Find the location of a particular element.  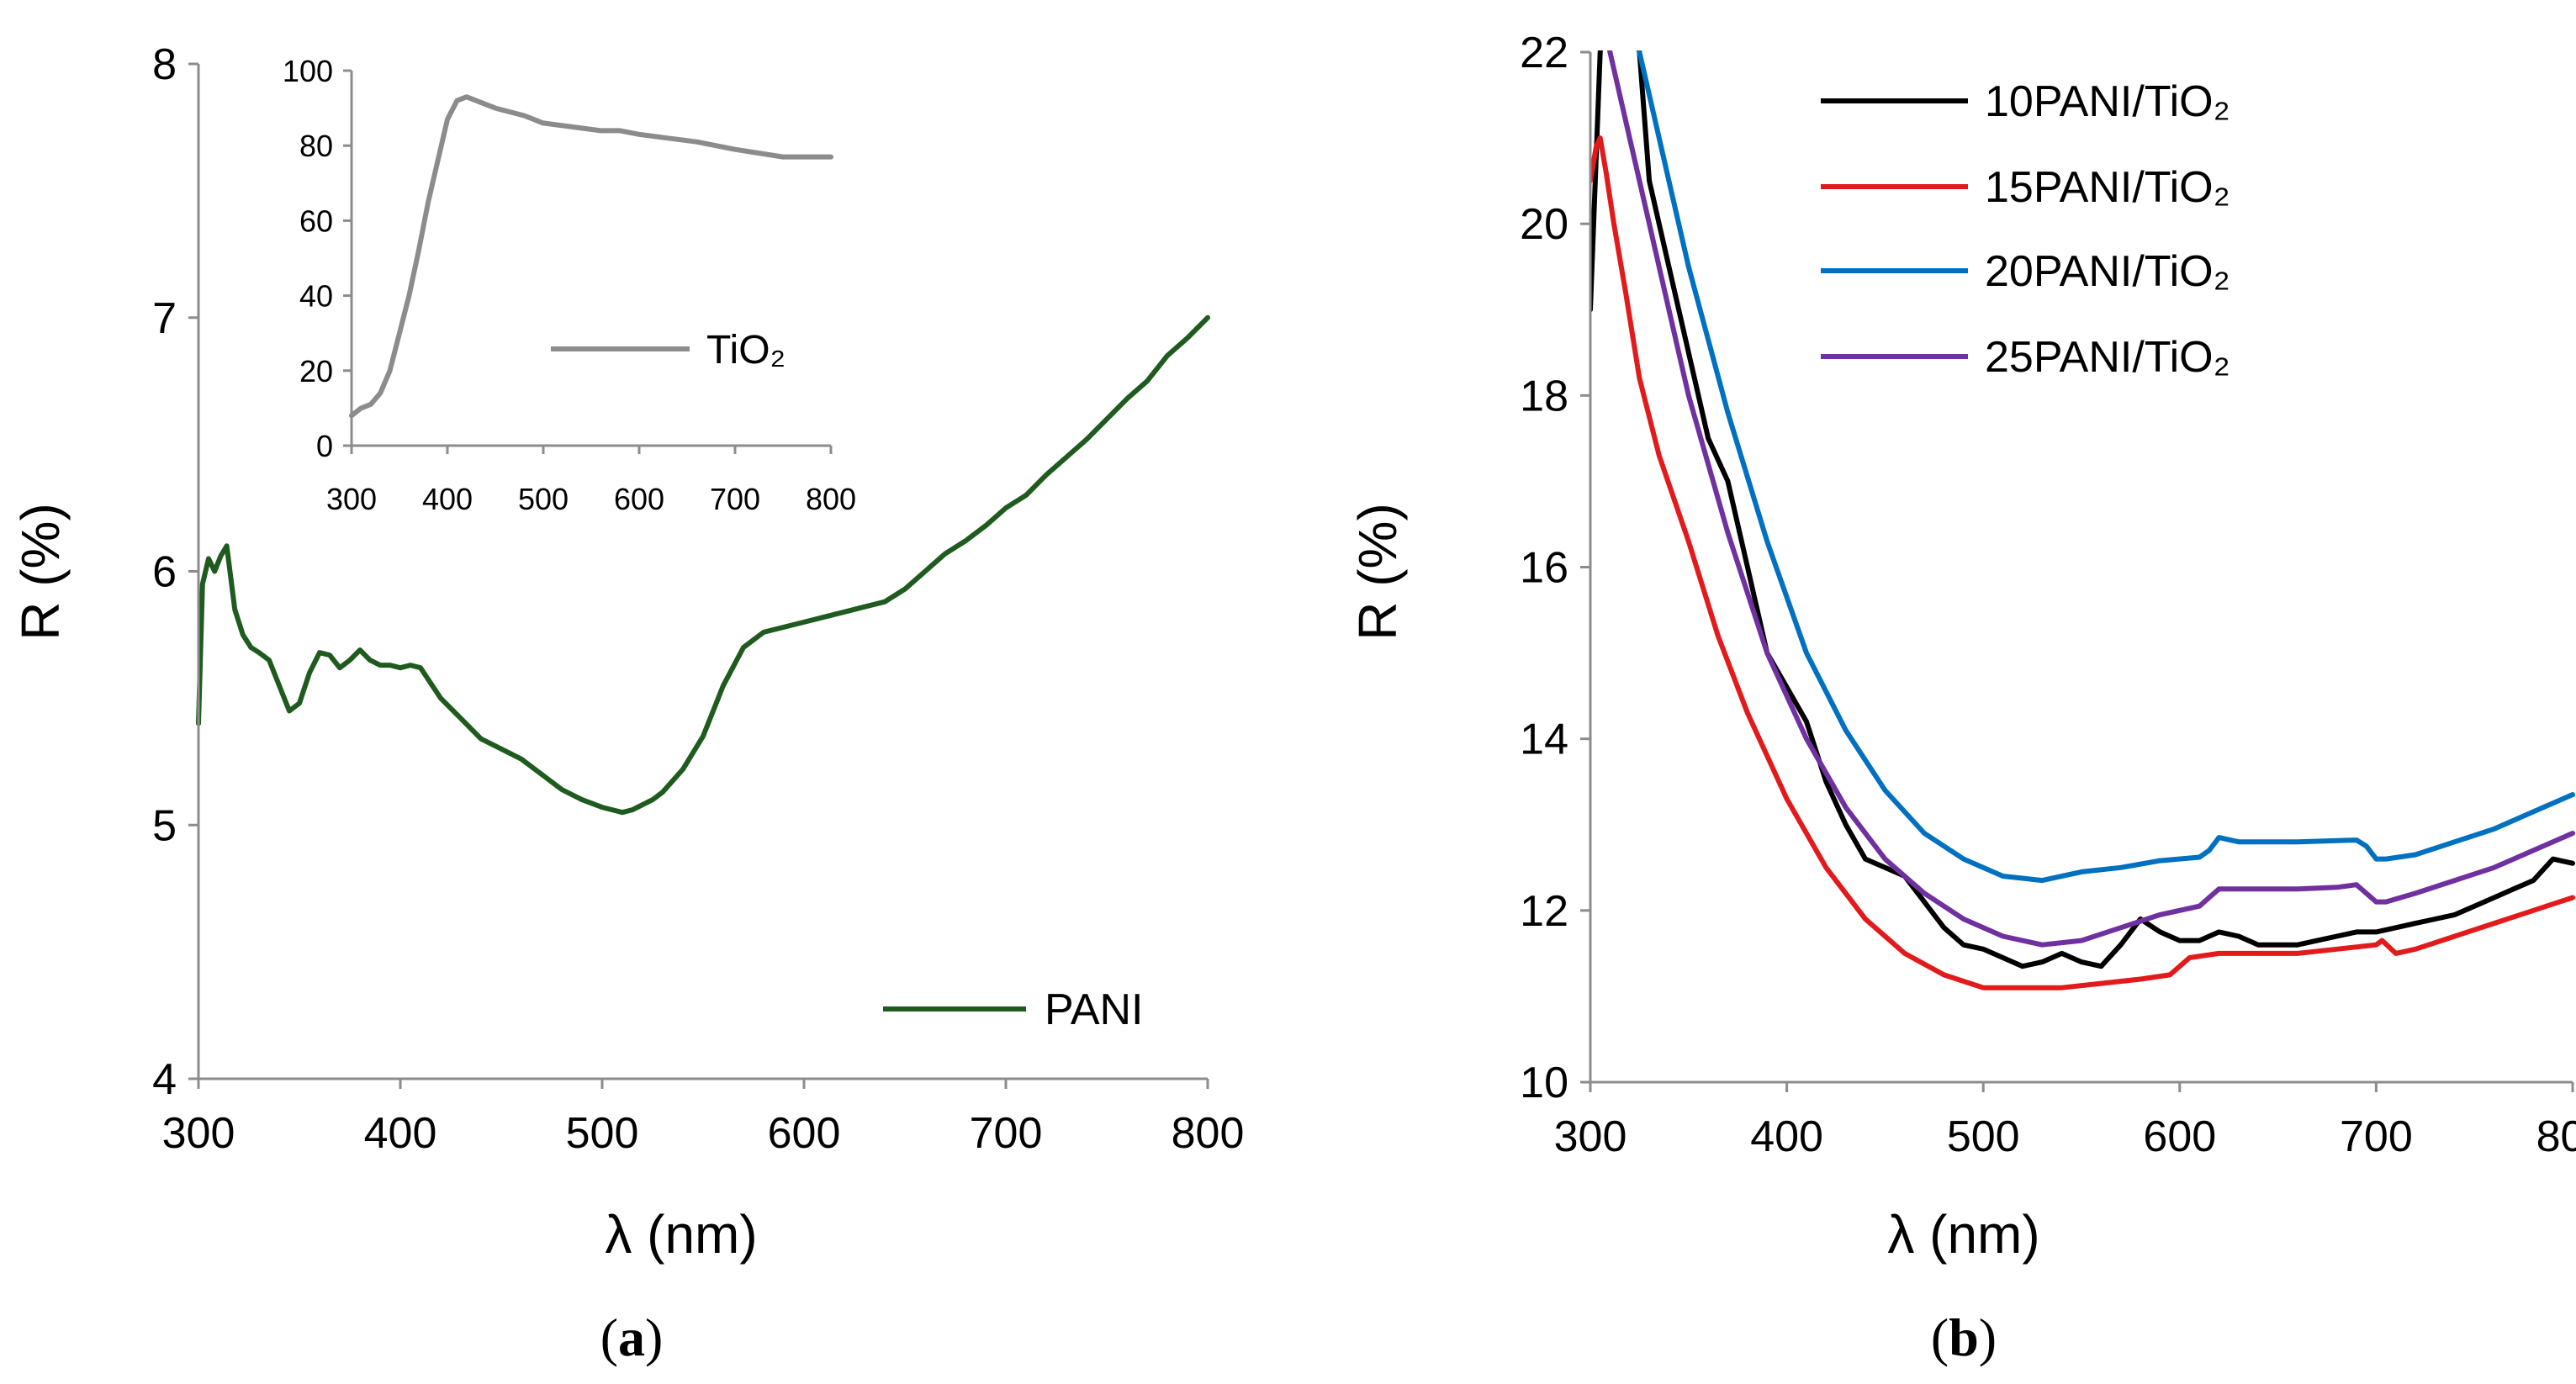

inset-x-tick-label: 700 is located at coordinates (735, 499).